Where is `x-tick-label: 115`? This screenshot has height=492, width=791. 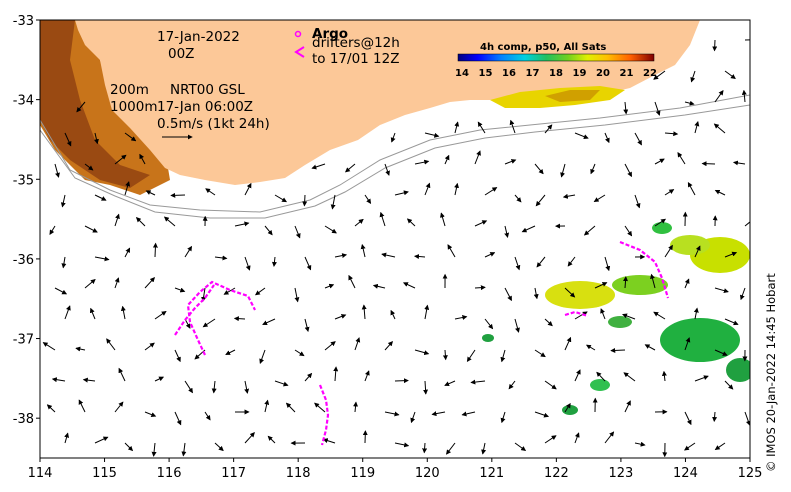
x-tick-label: 115 is located at coordinates (104, 473).